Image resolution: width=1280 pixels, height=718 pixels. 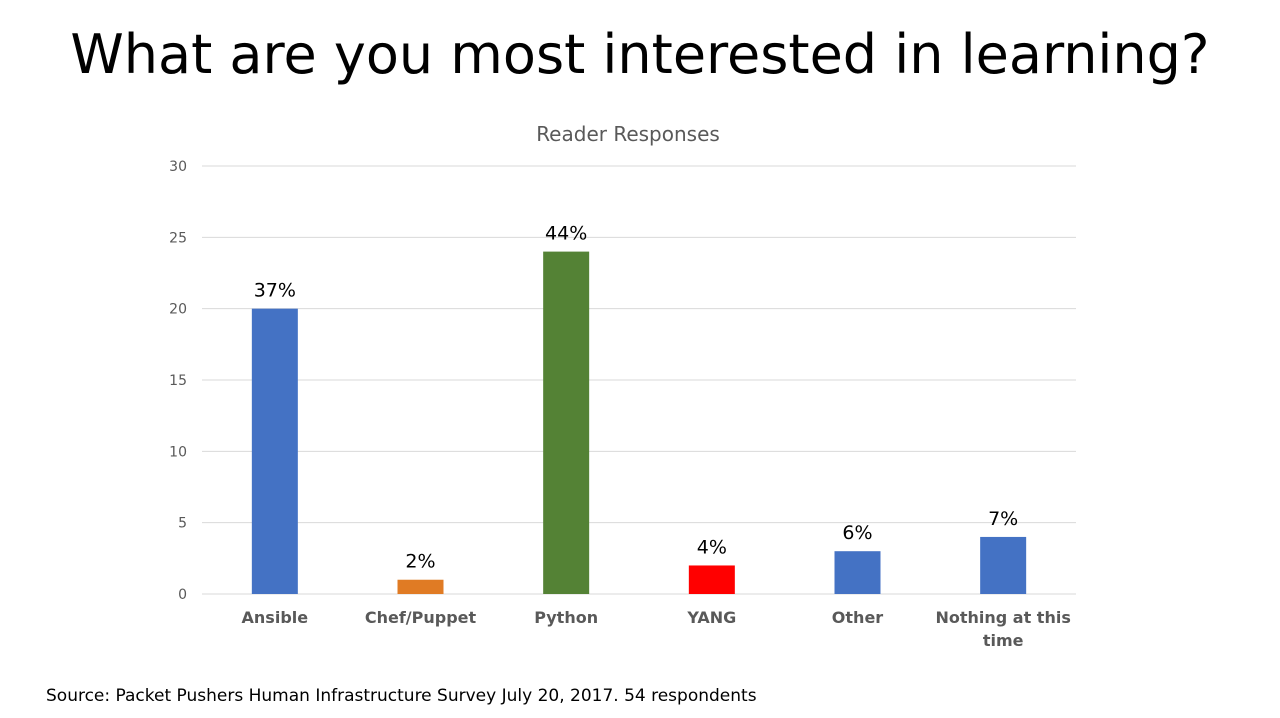 What do you see at coordinates (628, 134) in the screenshot?
I see `chart-title: Reader Responses` at bounding box center [628, 134].